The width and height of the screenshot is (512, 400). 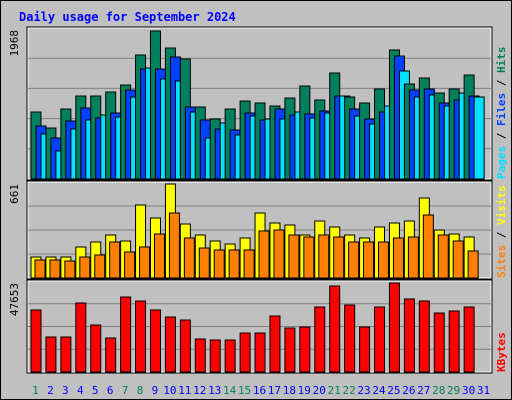 I want to click on x-tick-day-23: 23, so click(x=363, y=390).